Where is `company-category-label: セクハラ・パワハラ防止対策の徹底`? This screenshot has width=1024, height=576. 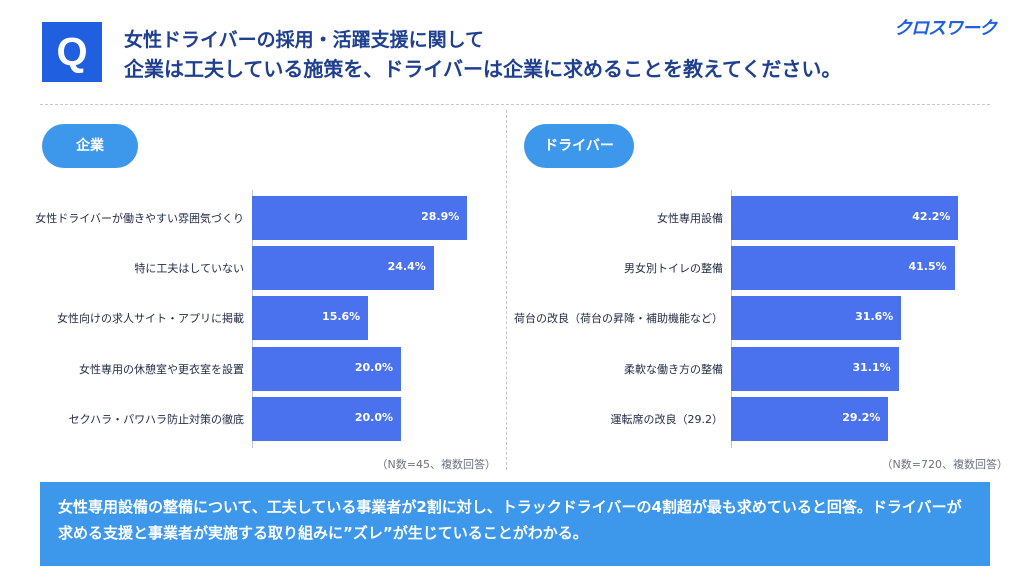
company-category-label: セクハラ・パワハラ防止対策の徹底 is located at coordinates (156, 419).